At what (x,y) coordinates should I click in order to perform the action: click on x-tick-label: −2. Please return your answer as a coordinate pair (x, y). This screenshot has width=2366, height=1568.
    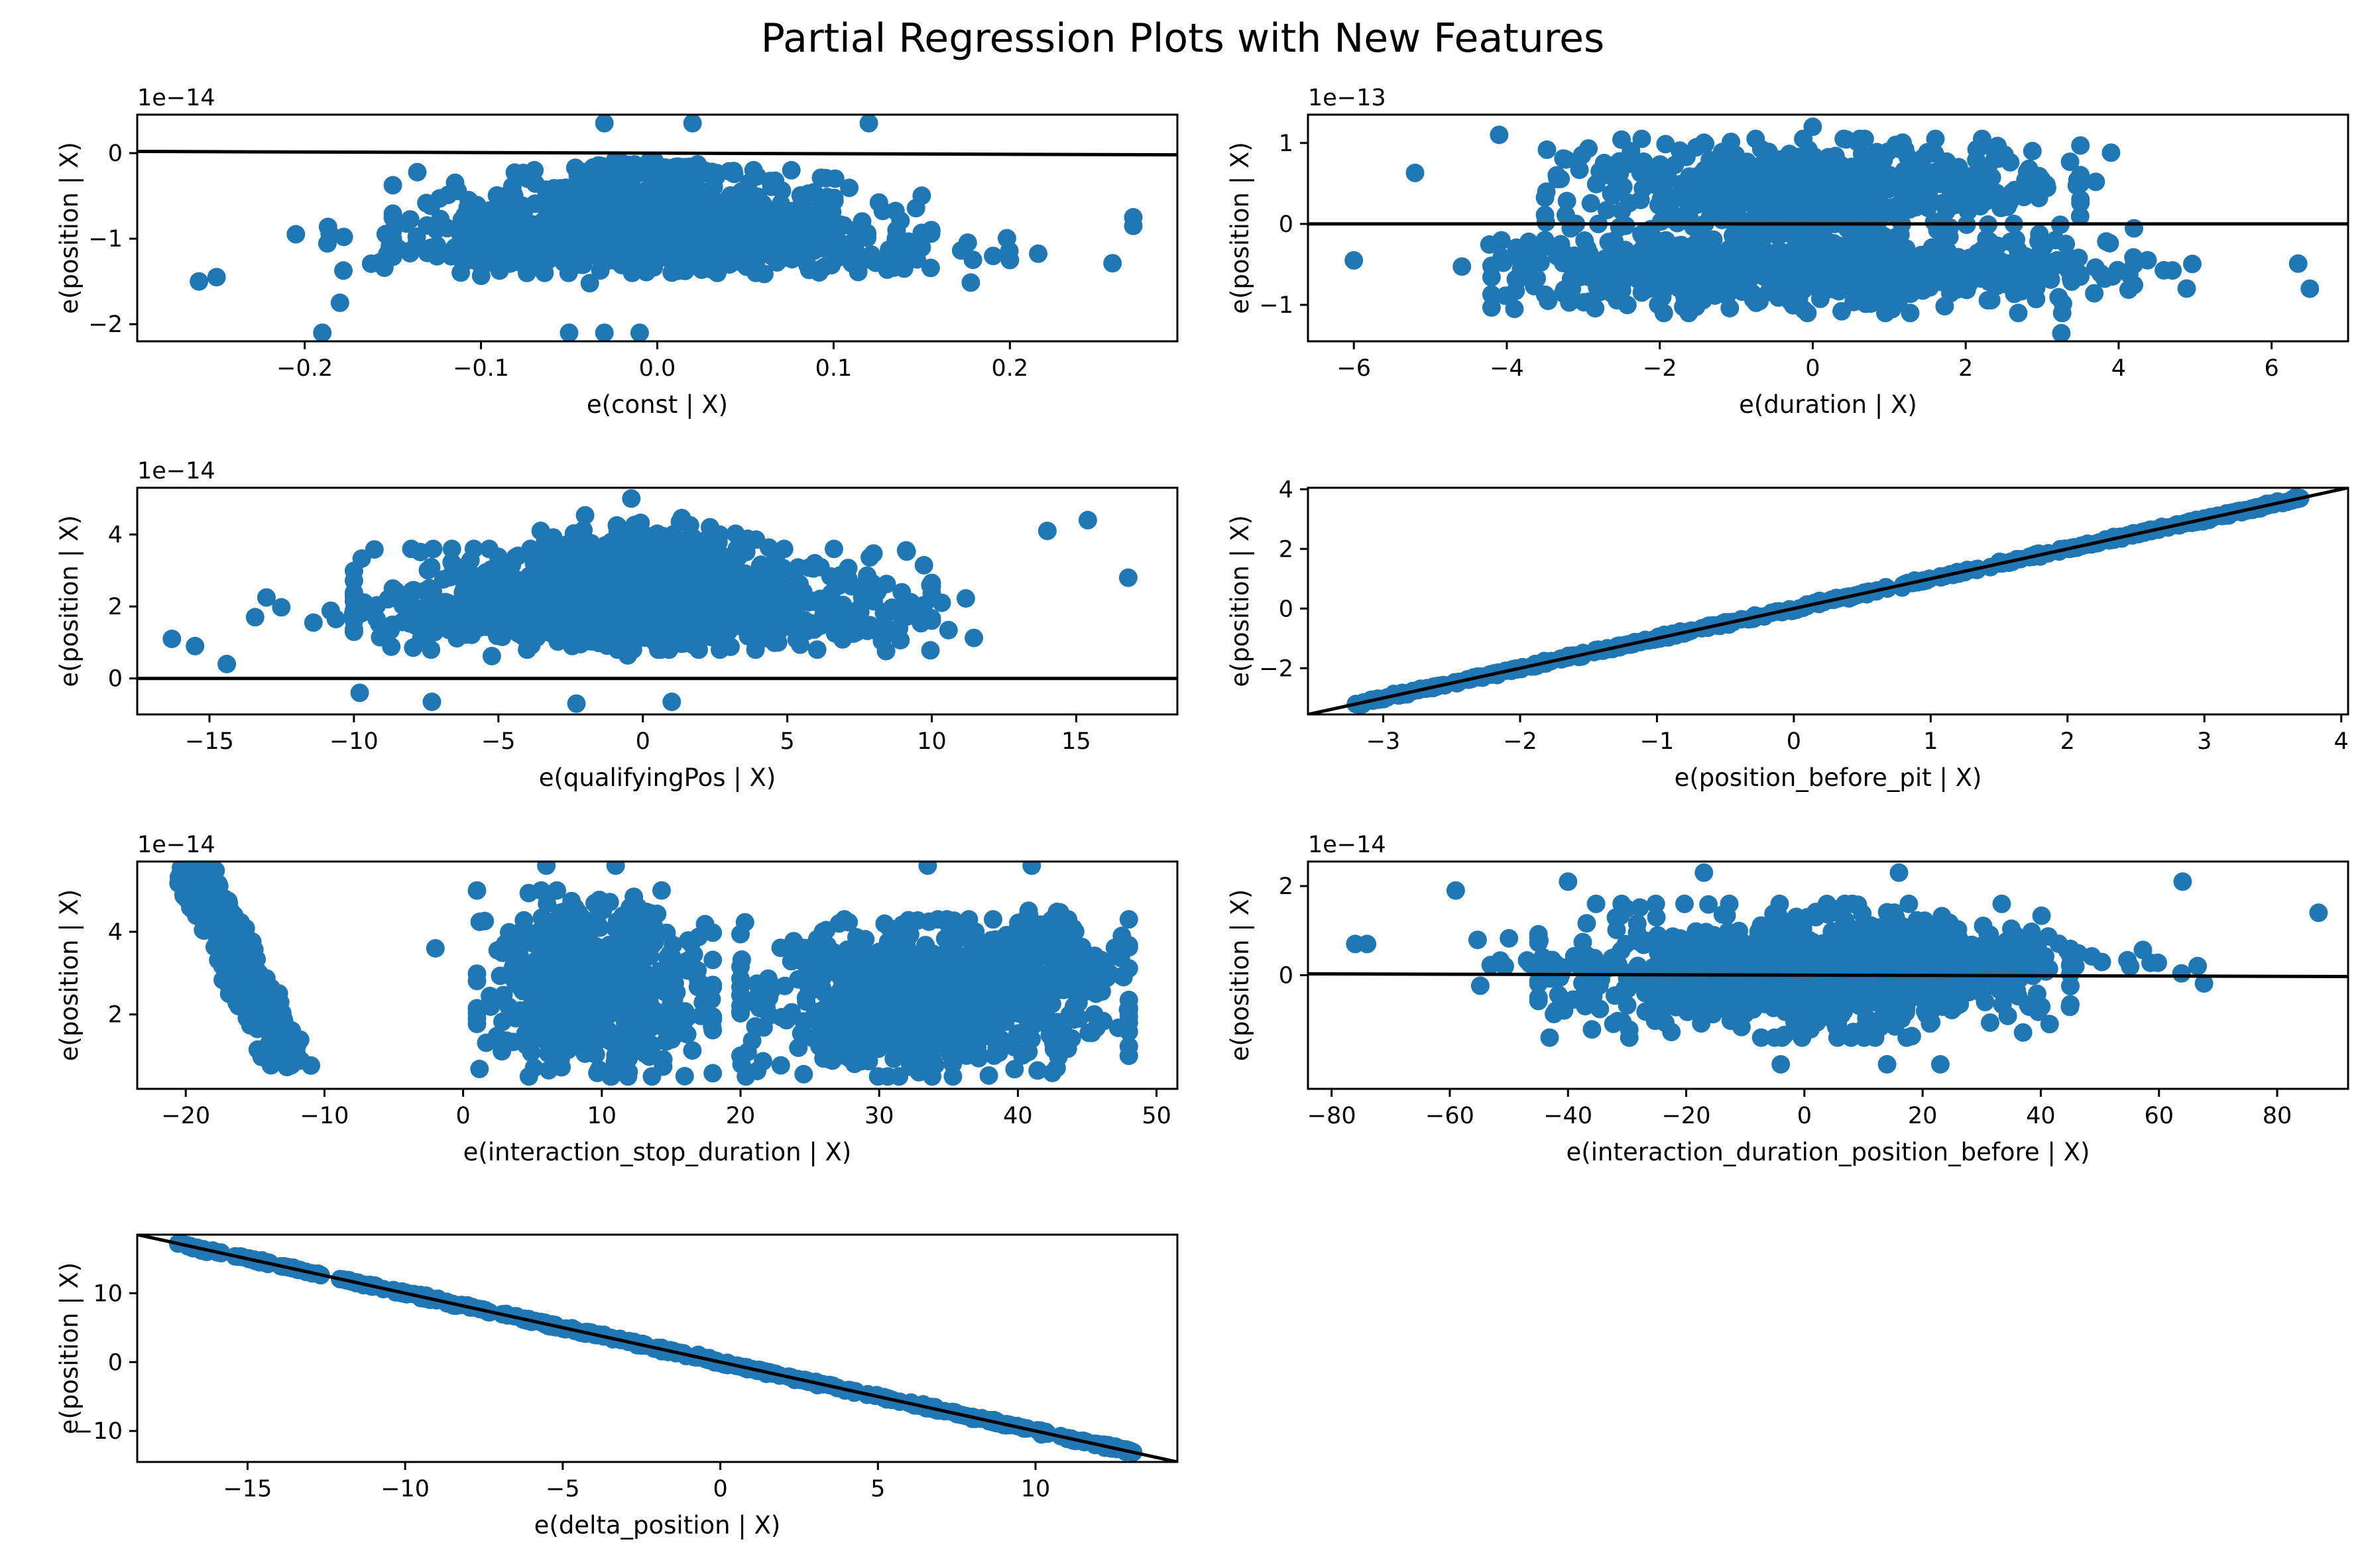
    Looking at the image, I should click on (1520, 742).